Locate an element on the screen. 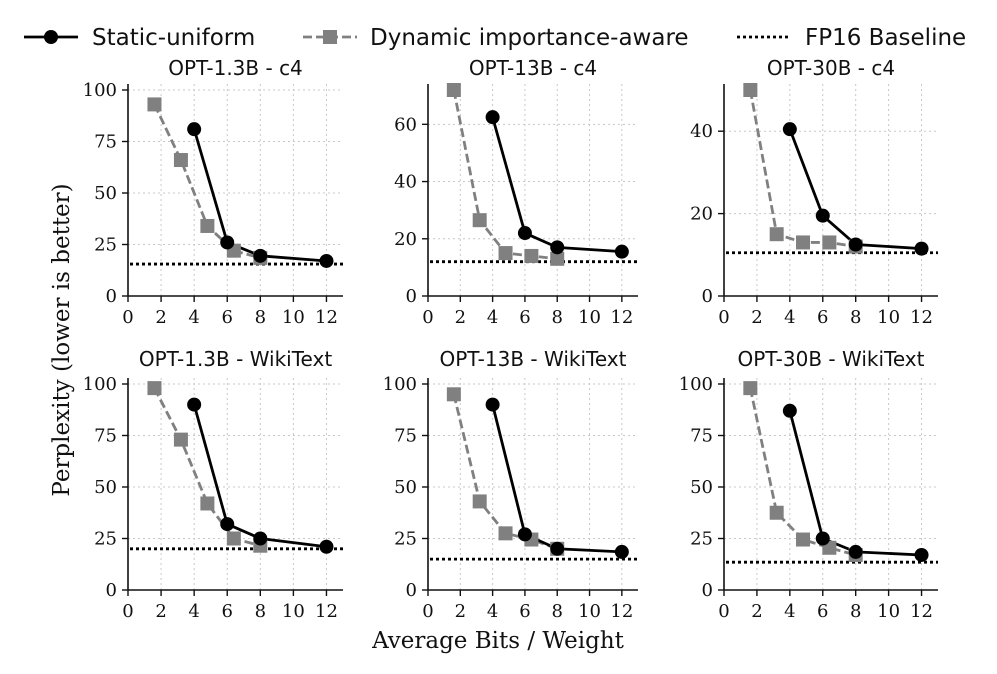 The image size is (997, 674). panel-title: OPT-1.3B - WikiText is located at coordinates (235, 359).